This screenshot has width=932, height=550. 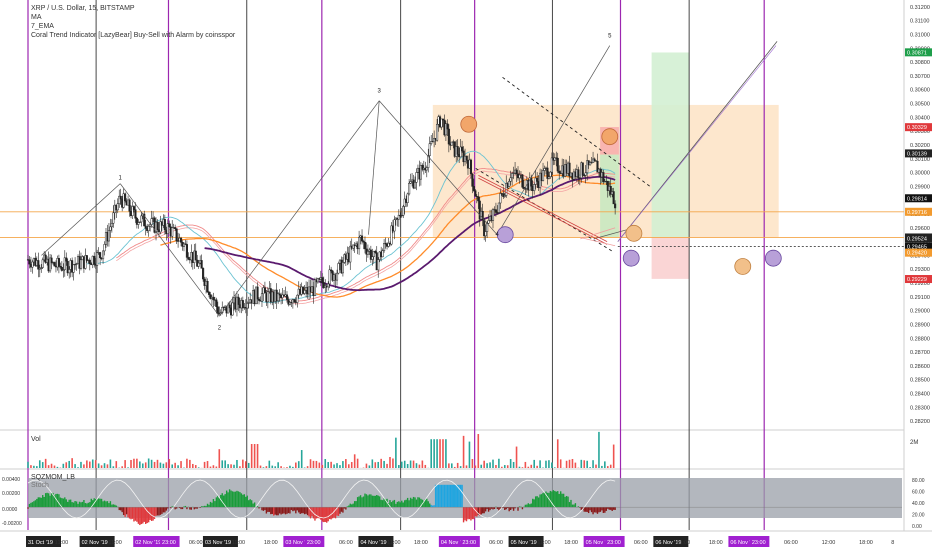 I want to click on time-label-bg, so click(x=615, y=541).